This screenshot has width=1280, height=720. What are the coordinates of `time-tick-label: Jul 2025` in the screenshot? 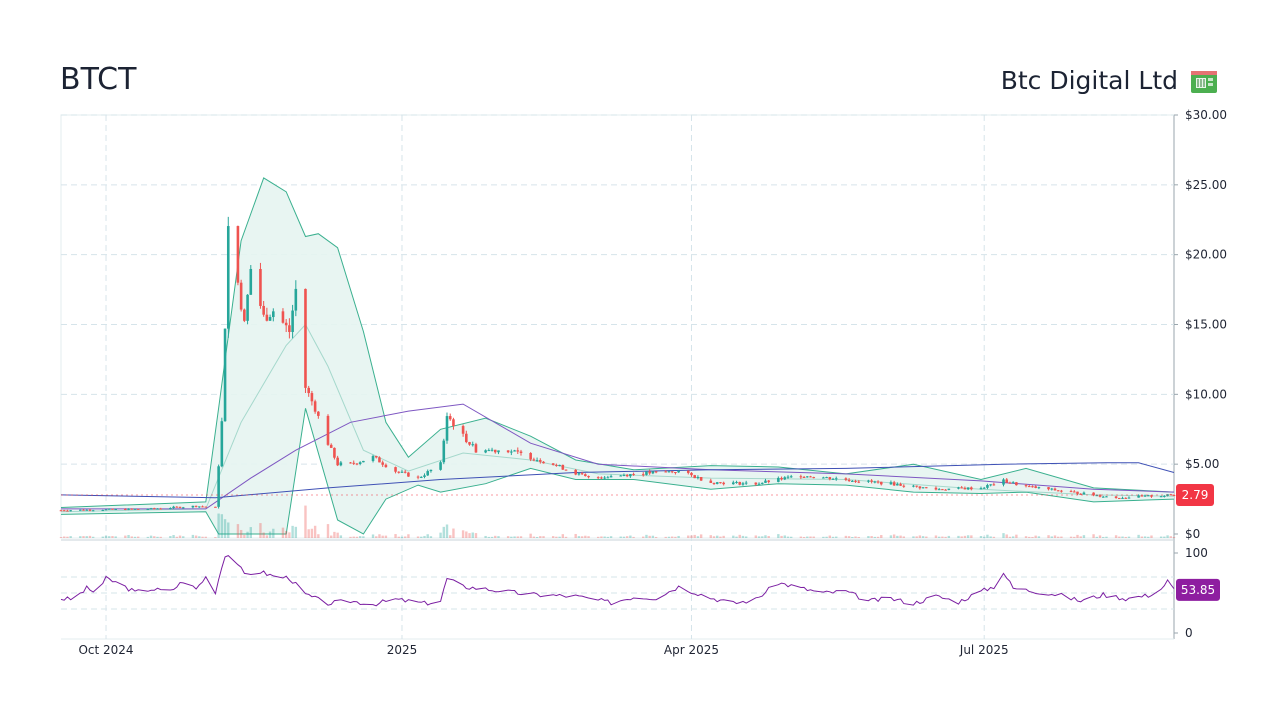 It's located at (984, 650).